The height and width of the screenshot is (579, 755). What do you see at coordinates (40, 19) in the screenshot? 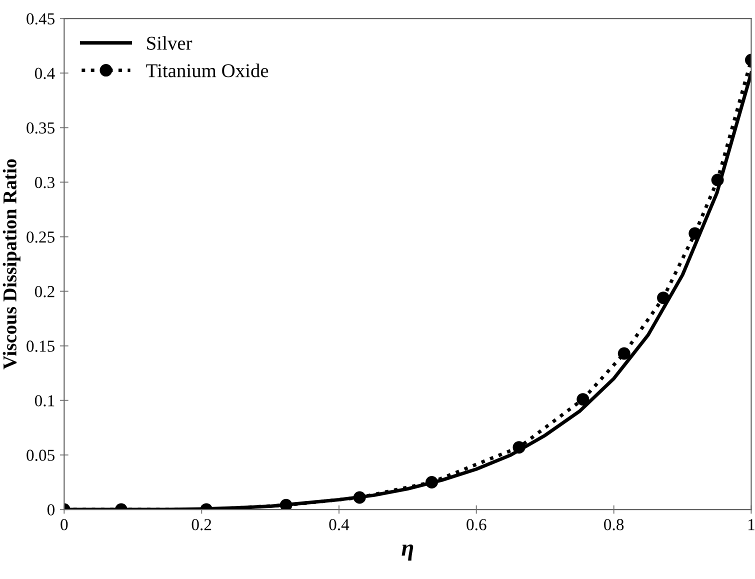
I see `y-tick-label: 0.45` at bounding box center [40, 19].